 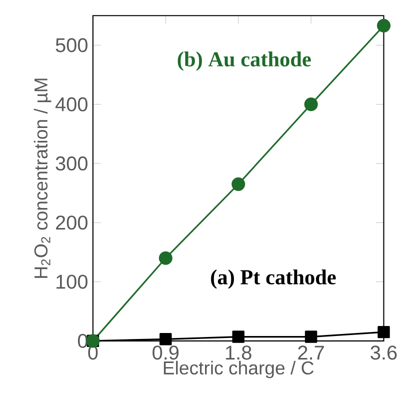 I want to click on y-axis-title: H$_{2}$O$_{2}$ concentration / µM, so click(x=43, y=178).